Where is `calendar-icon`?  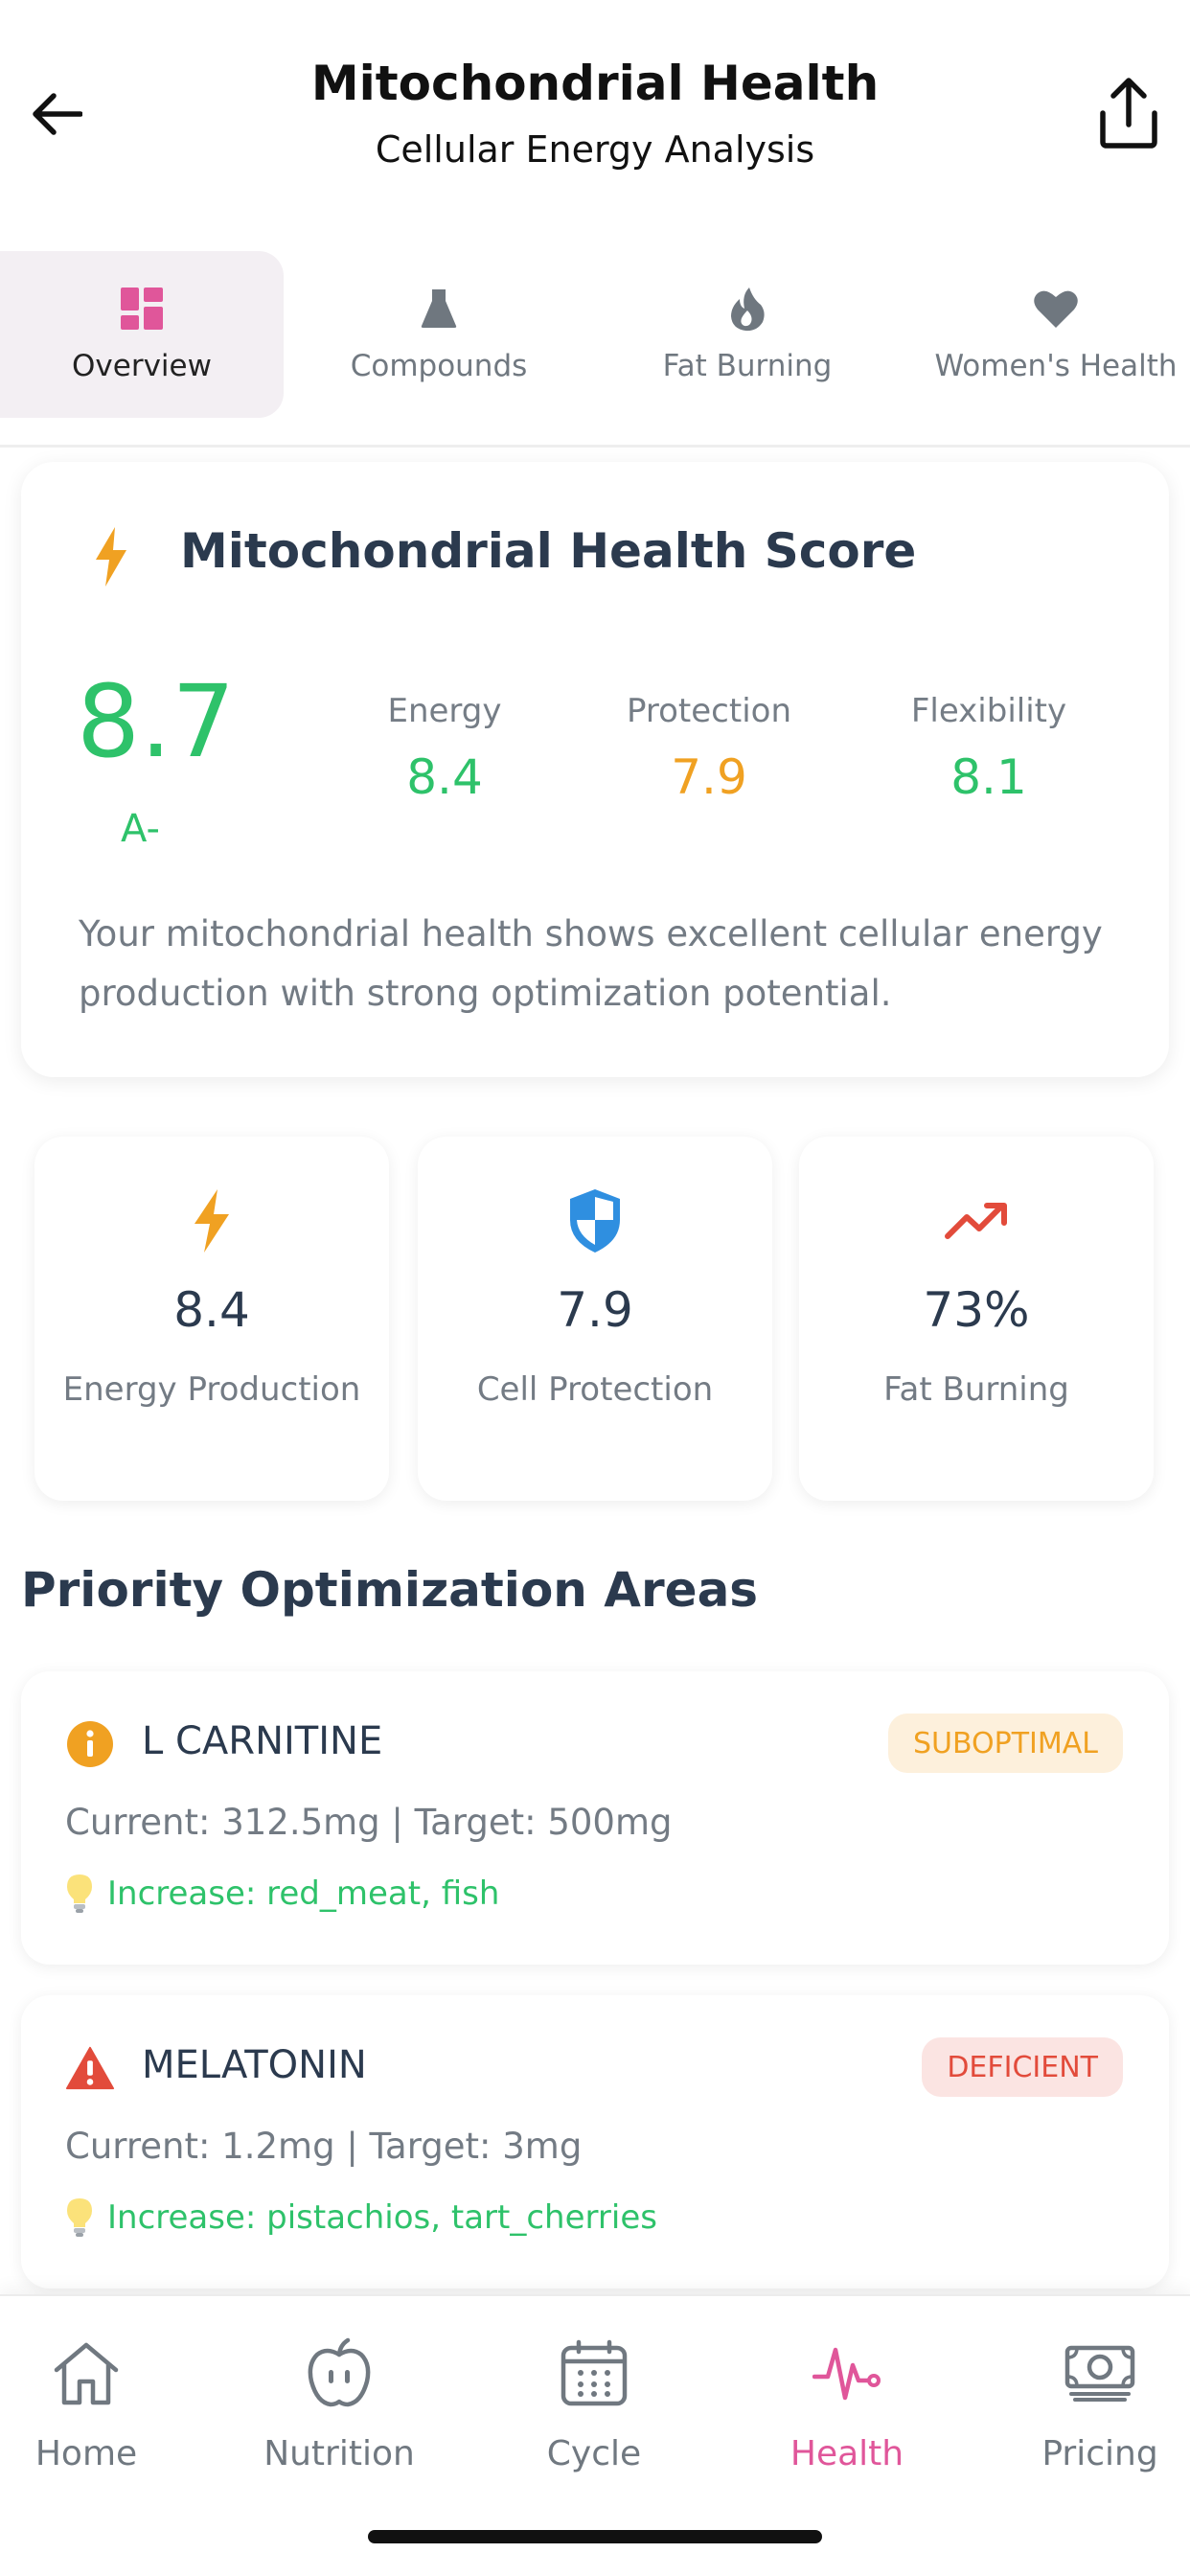 calendar-icon is located at coordinates (594, 2372).